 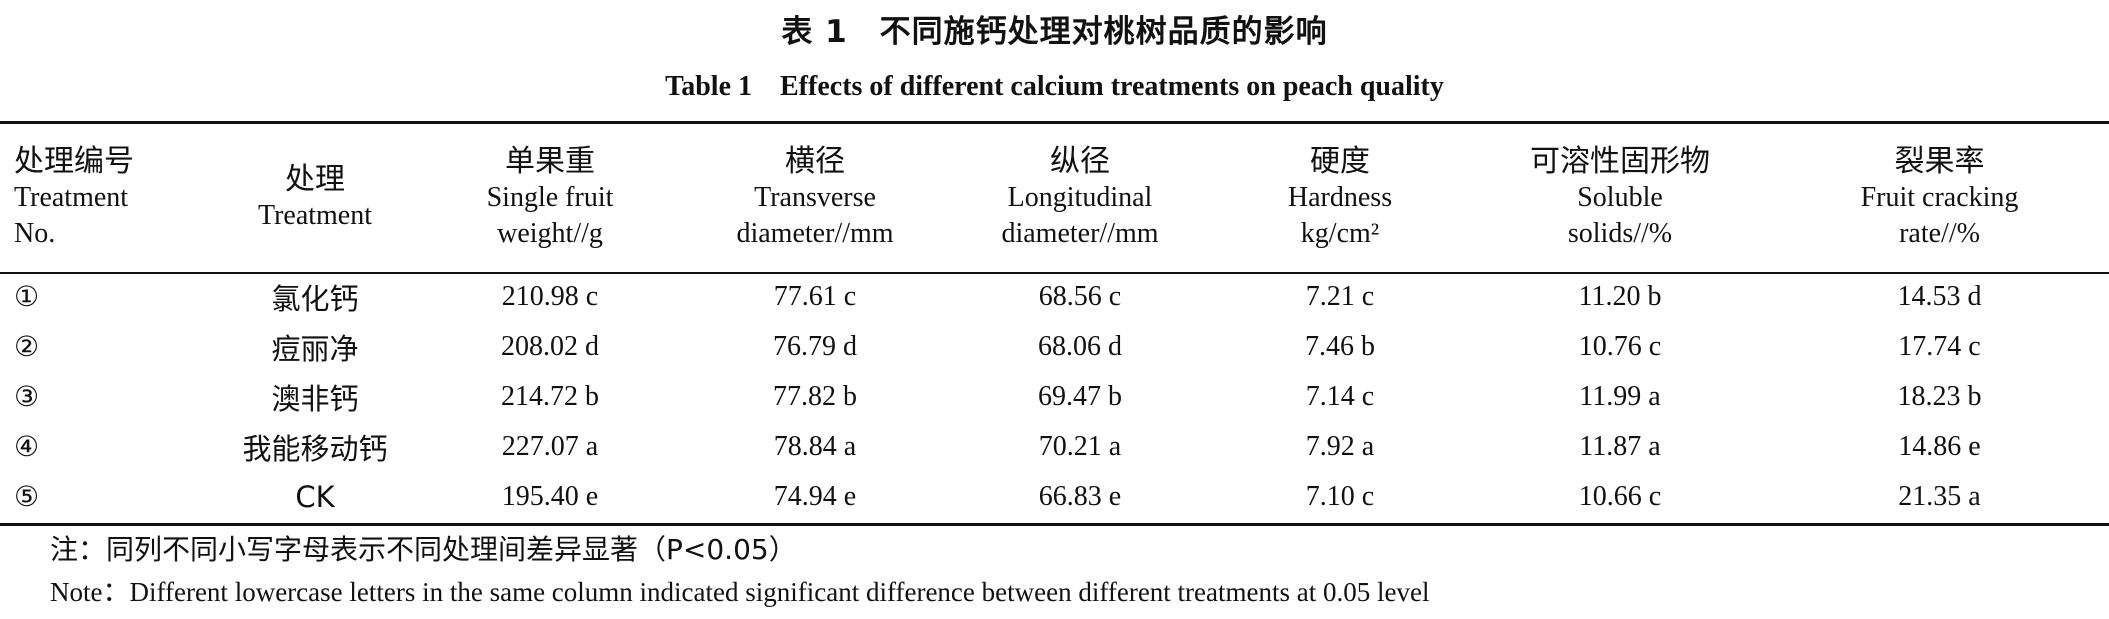 What do you see at coordinates (1620, 346) in the screenshot?
I see `cell-soluble-solids: 10.76 c` at bounding box center [1620, 346].